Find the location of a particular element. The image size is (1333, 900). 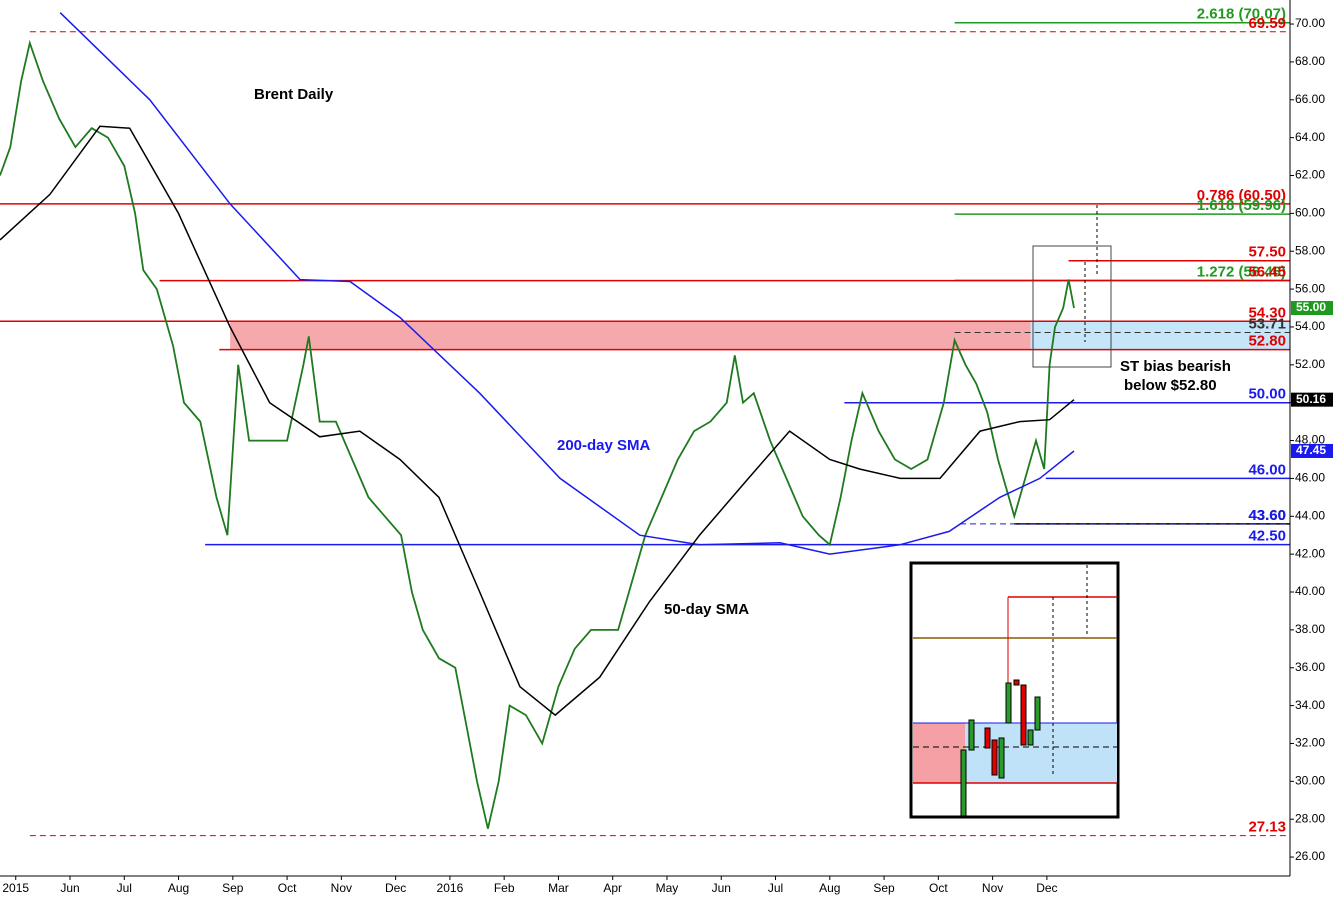

level-label: 2.618 (70.07) is located at coordinates (1241, 14).